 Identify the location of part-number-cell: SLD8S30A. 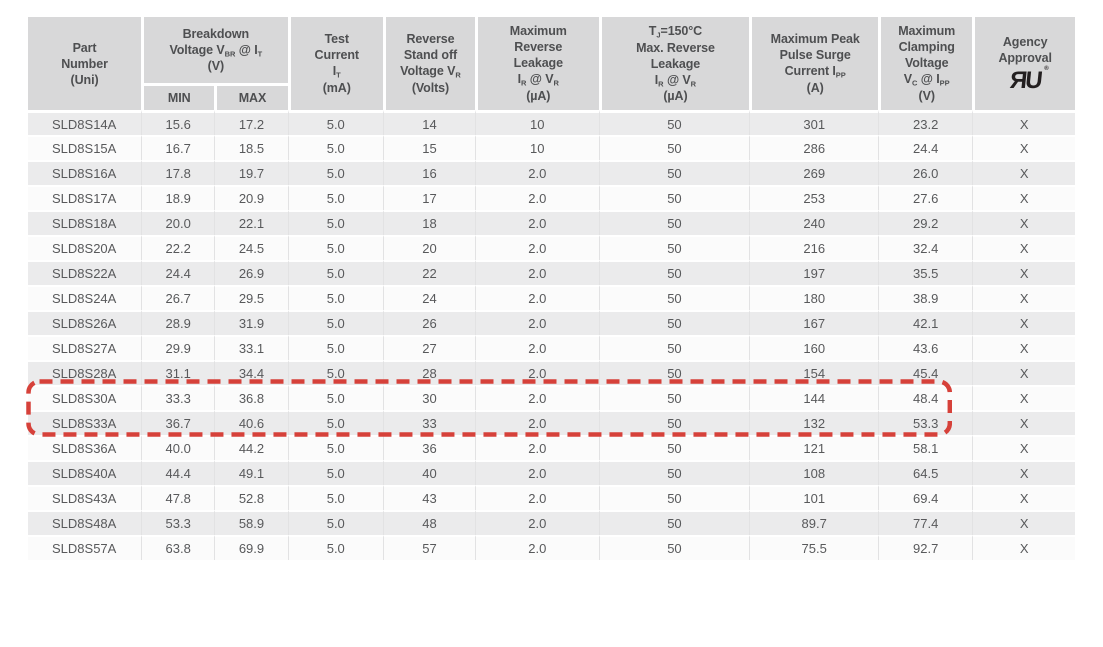
(85, 397).